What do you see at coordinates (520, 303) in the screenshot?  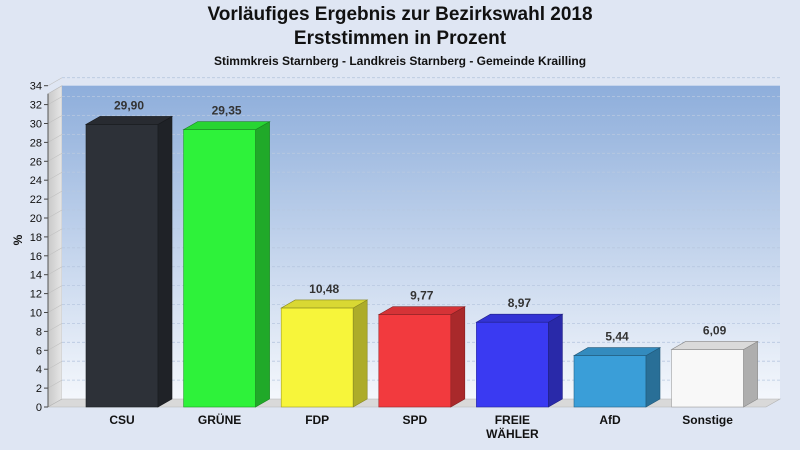 I see `bar-value-label: 8,97` at bounding box center [520, 303].